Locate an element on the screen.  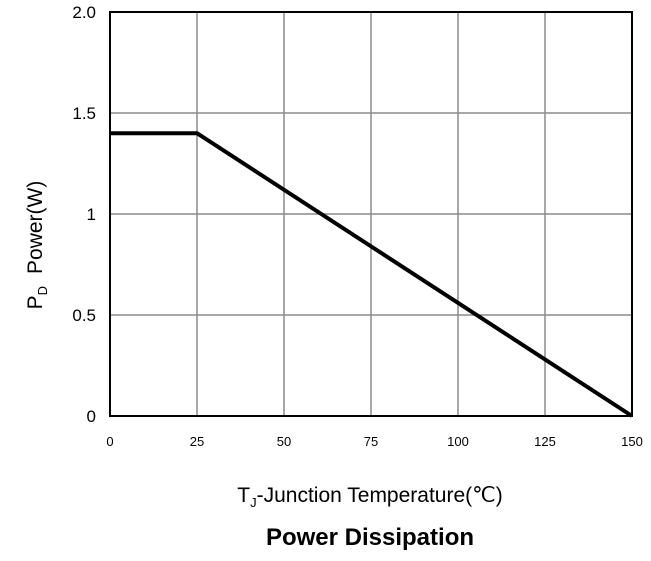
y-axis-title-rest: Power(W) is located at coordinates (35, 227).